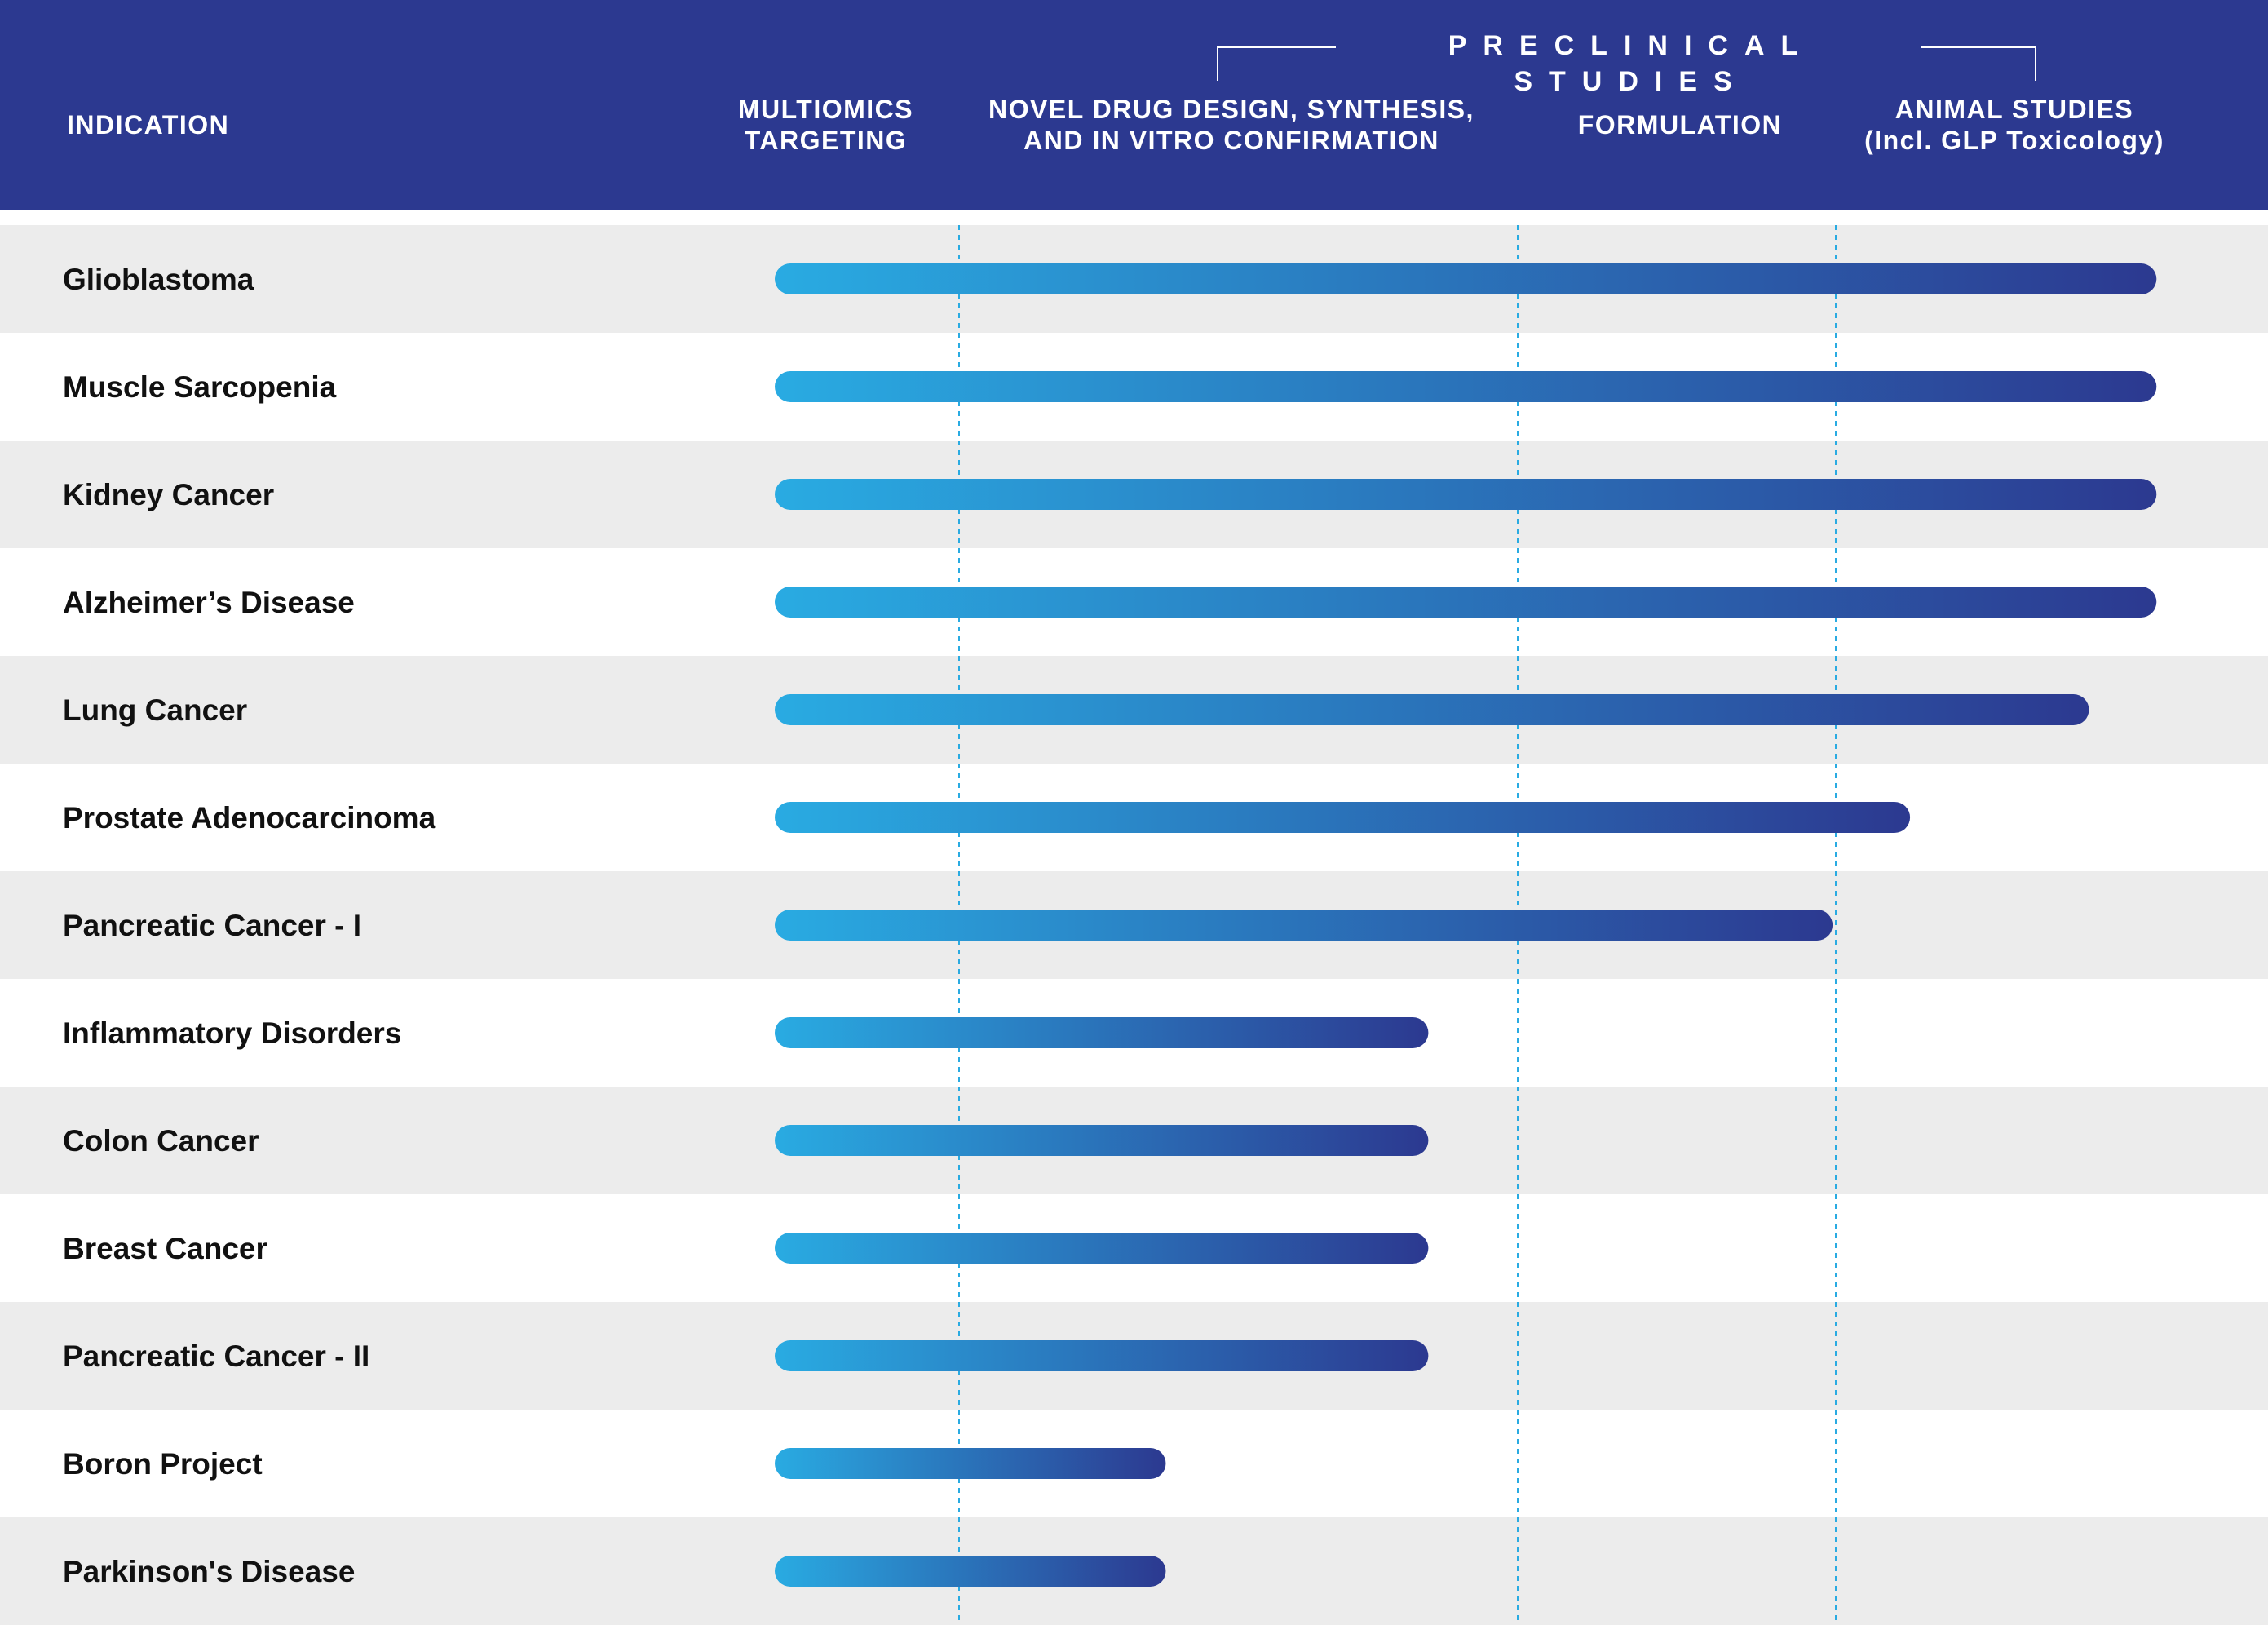 Image resolution: width=2268 pixels, height=1625 pixels. Describe the element at coordinates (825, 125) in the screenshot. I see `column-header-multiomics: MULTIOMICS TARGETING` at that location.